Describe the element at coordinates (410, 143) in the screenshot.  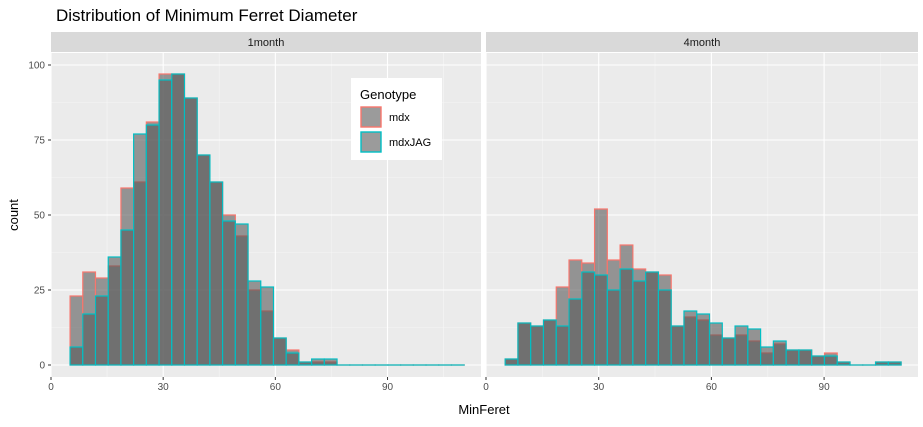
I see `legend-label-mdxJAG: mdxJAG` at that location.